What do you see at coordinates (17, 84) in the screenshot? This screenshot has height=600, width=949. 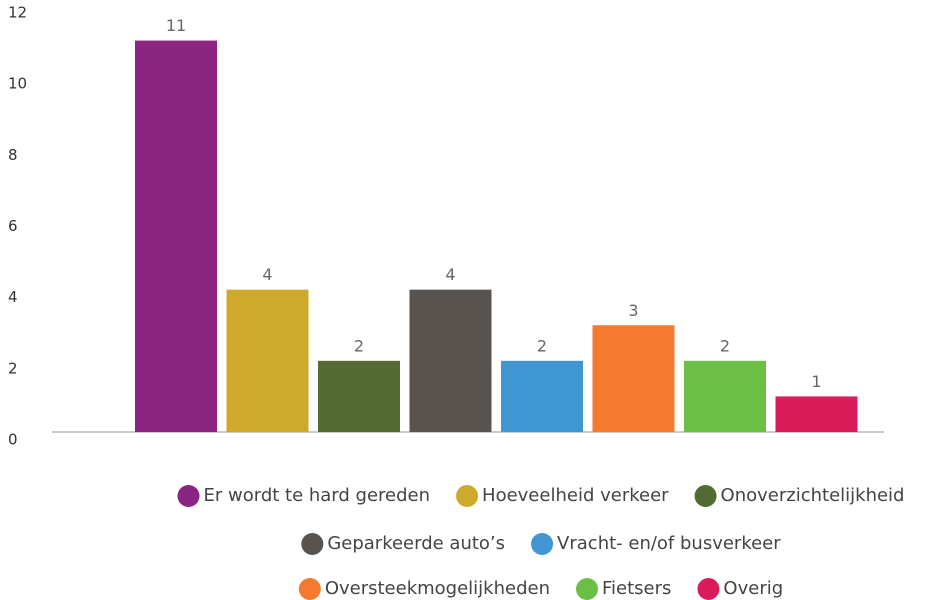 I see `y-tick-label: 10` at bounding box center [17, 84].